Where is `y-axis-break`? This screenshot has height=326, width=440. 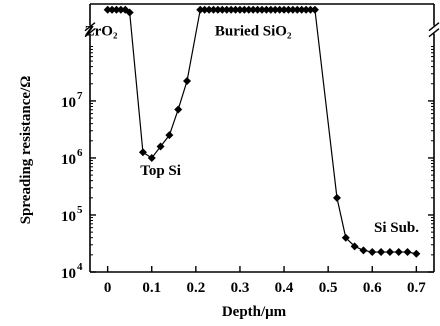 y-axis-break is located at coordinates (262, 30).